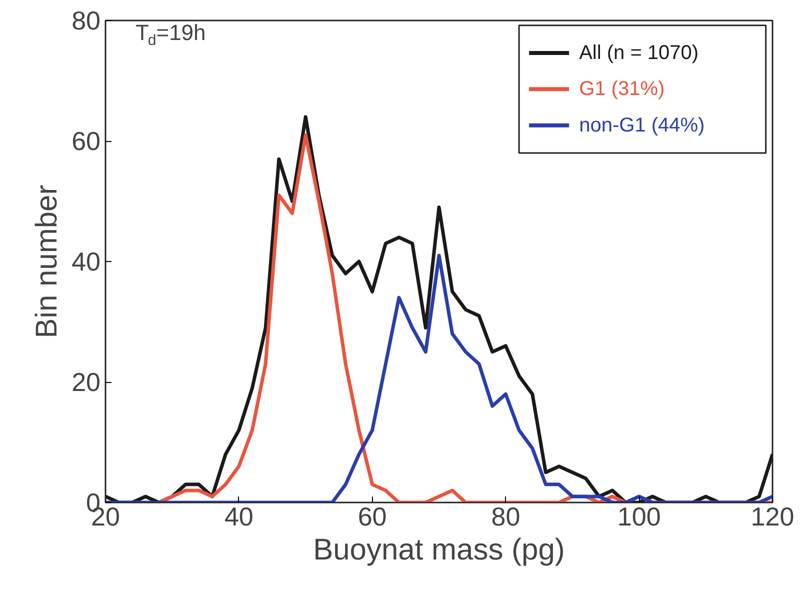  What do you see at coordinates (372, 517) in the screenshot?
I see `x-tick-label: 60` at bounding box center [372, 517].